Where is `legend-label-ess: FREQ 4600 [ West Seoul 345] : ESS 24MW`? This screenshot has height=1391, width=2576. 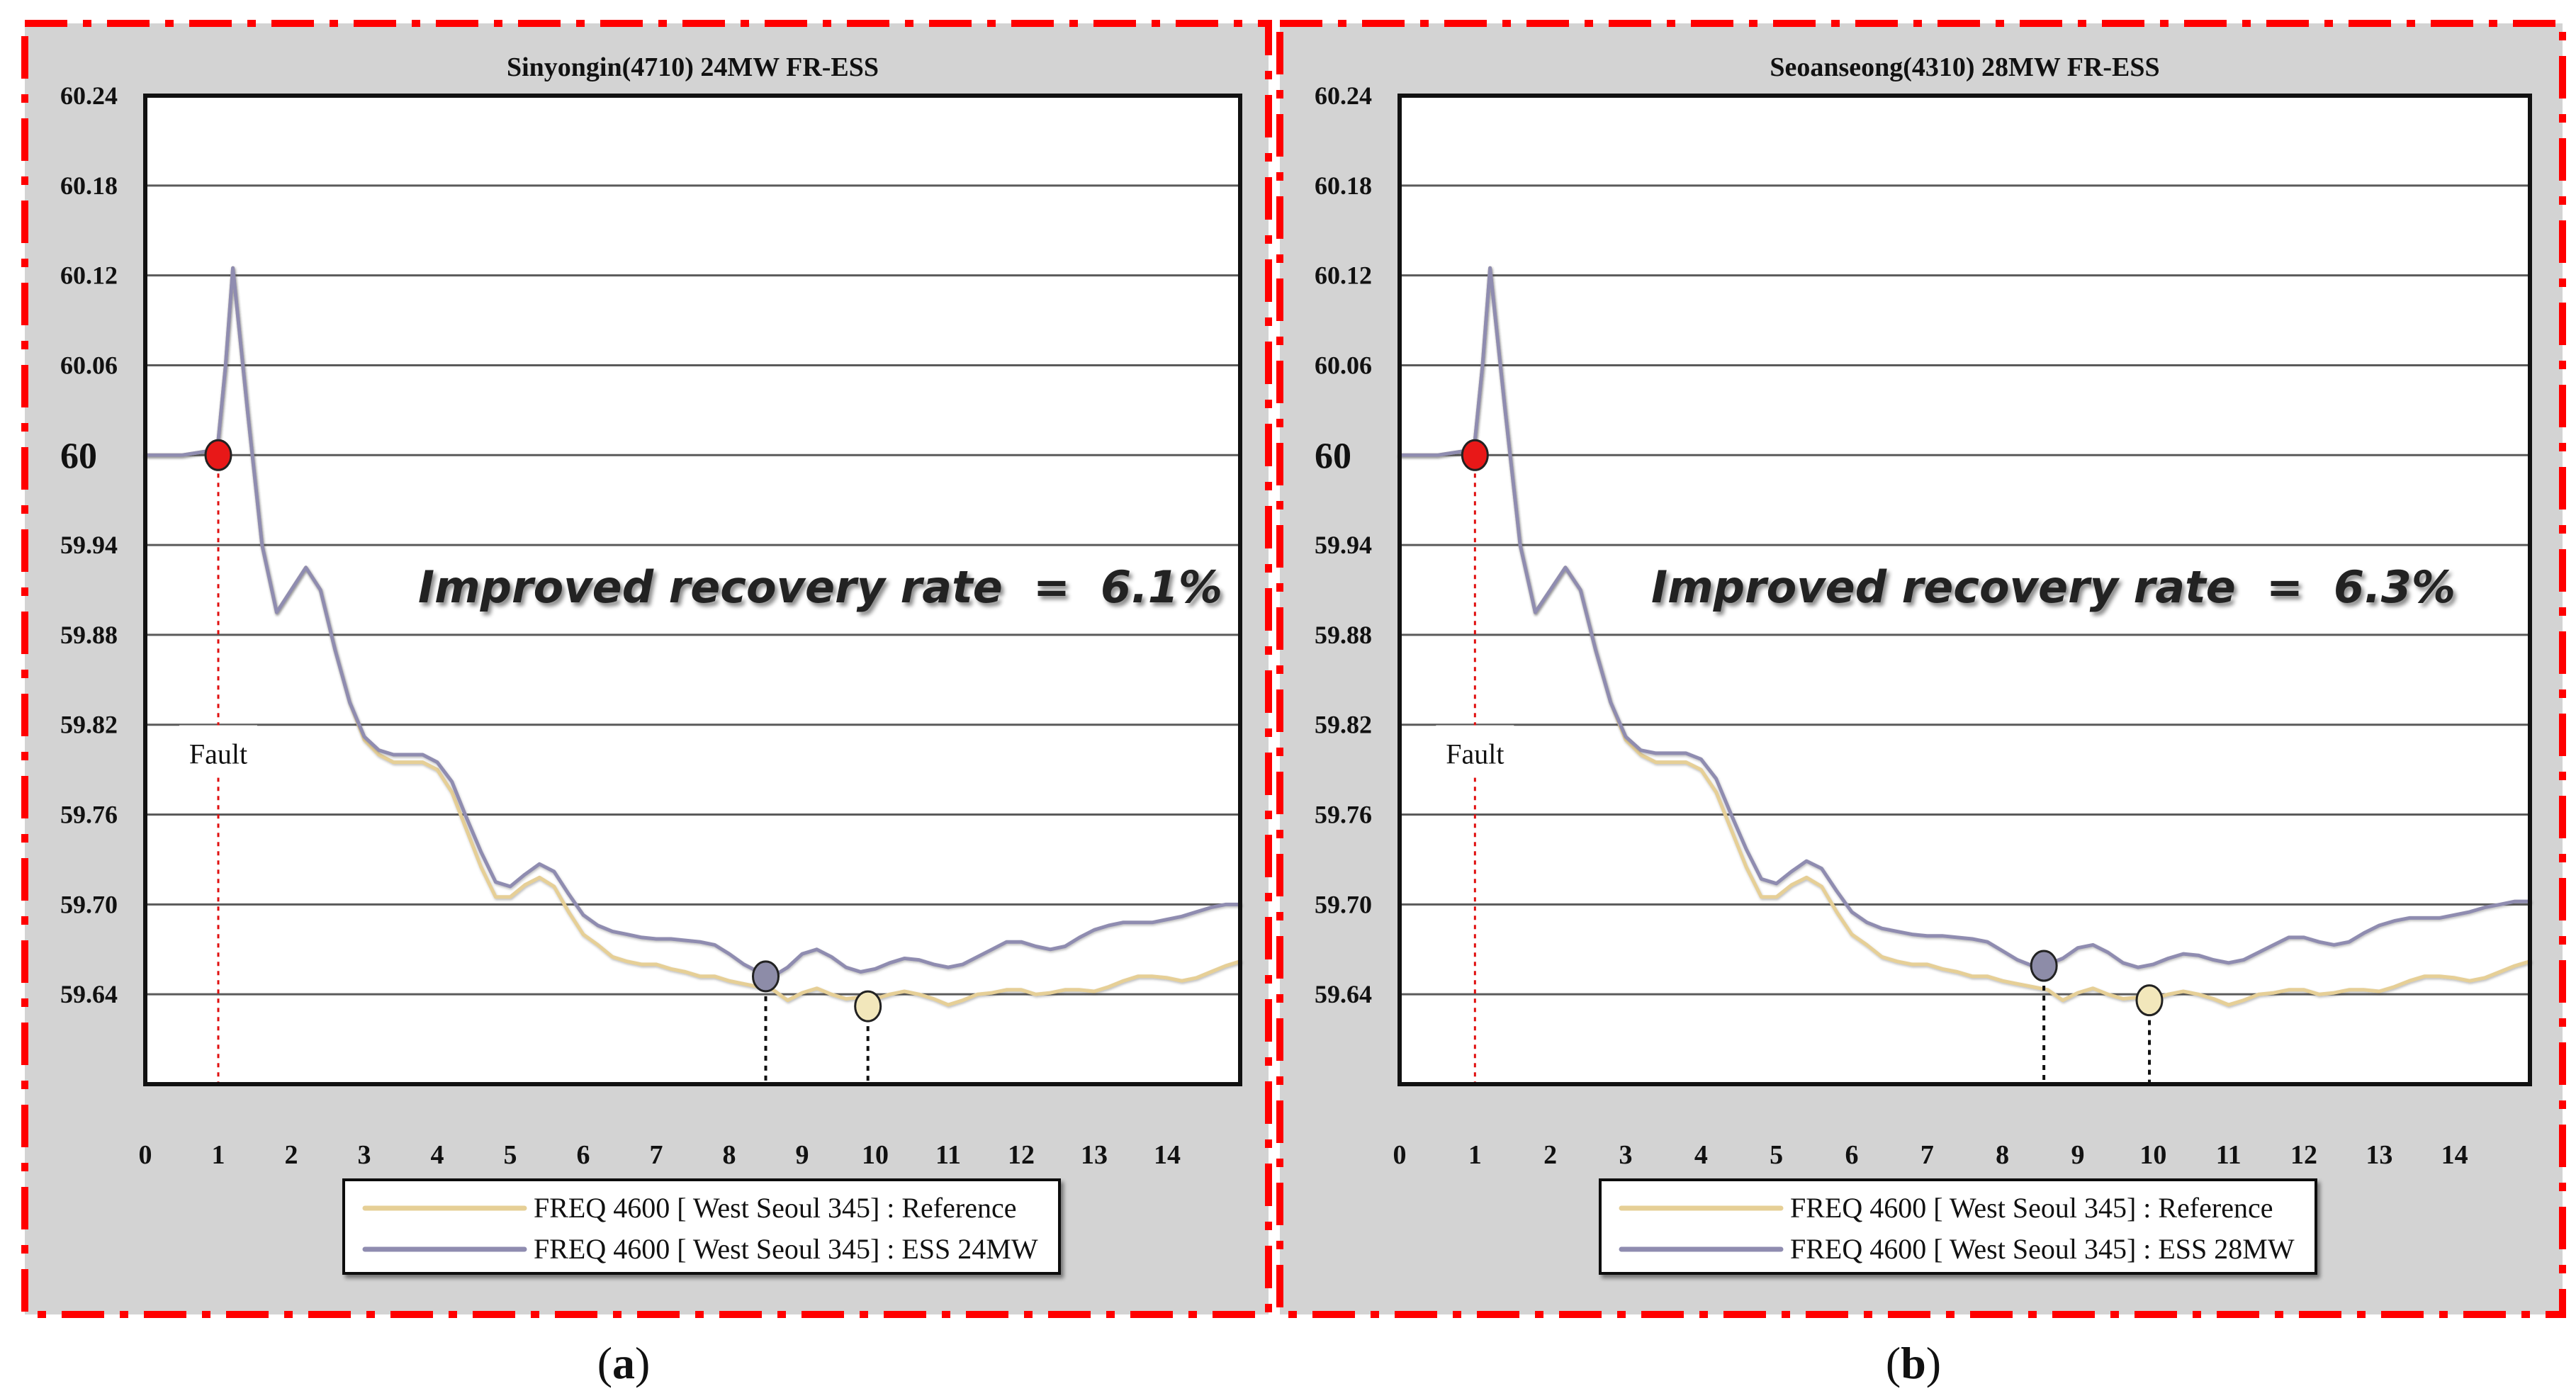 legend-label-ess: FREQ 4600 [ West Seoul 345] : ESS 24MW is located at coordinates (786, 1249).